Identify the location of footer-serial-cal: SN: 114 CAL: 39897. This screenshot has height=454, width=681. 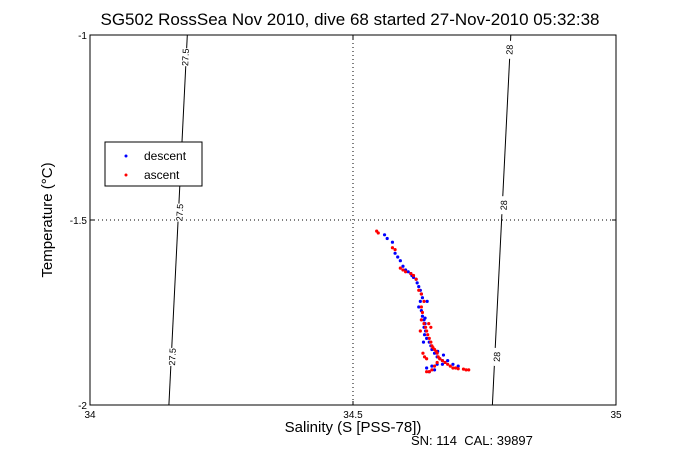
(472, 440).